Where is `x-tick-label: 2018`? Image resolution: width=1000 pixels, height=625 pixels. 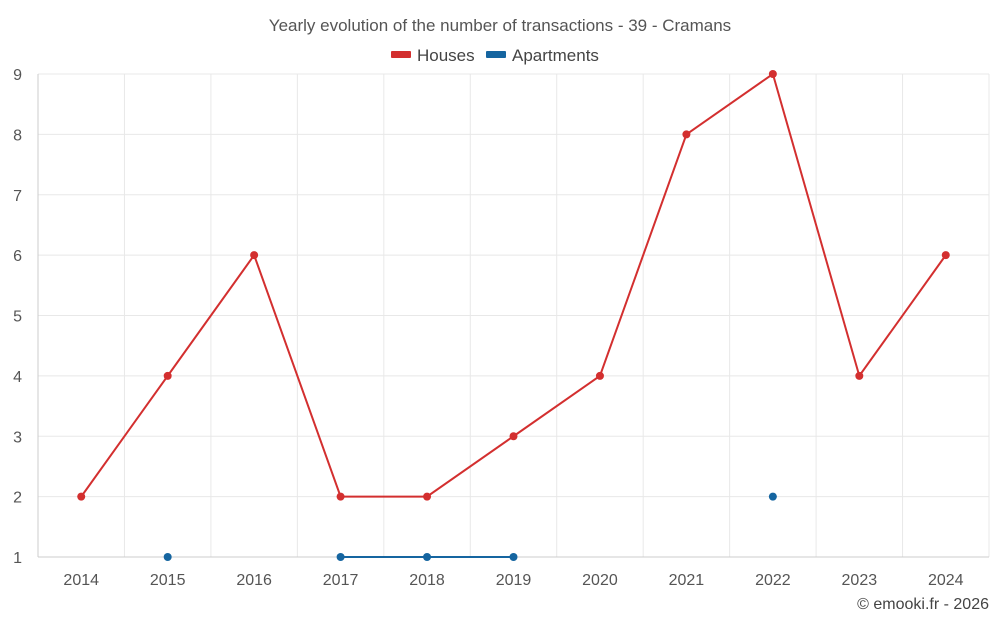 x-tick-label: 2018 is located at coordinates (427, 580).